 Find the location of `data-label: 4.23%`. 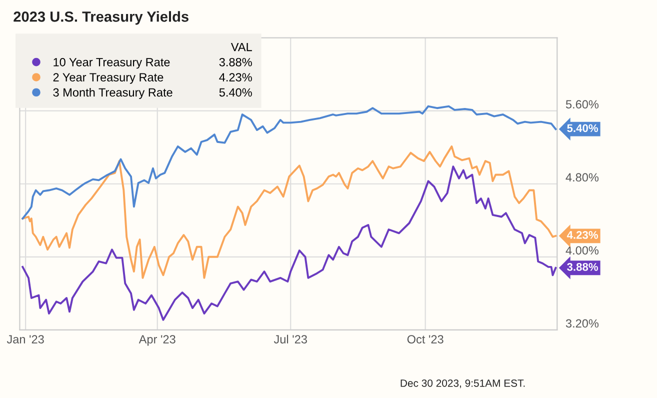

data-label: 4.23% is located at coordinates (582, 235).